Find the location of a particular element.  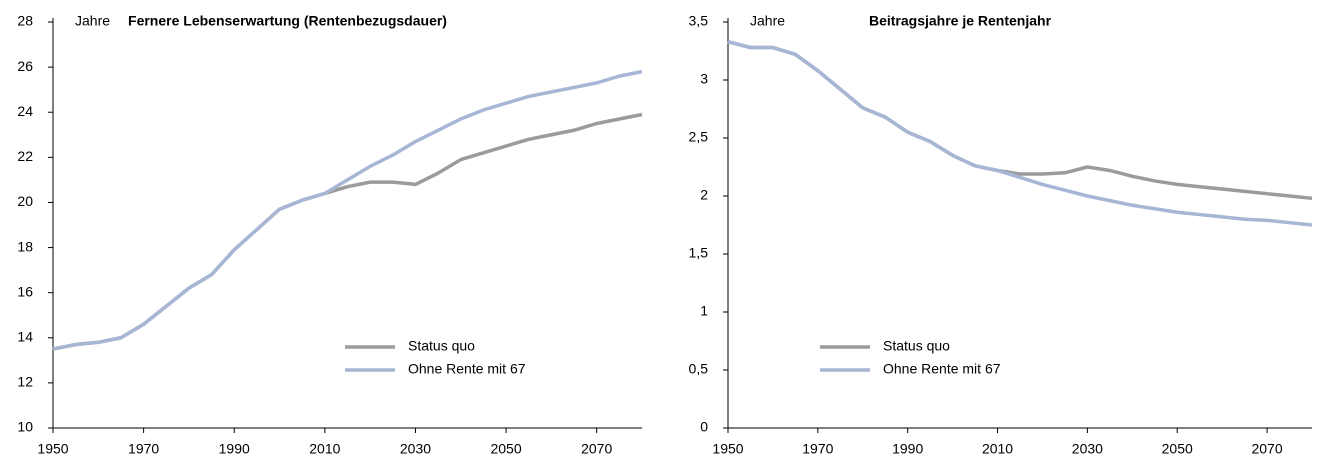

y-tick-label: 24 is located at coordinates (25, 111).